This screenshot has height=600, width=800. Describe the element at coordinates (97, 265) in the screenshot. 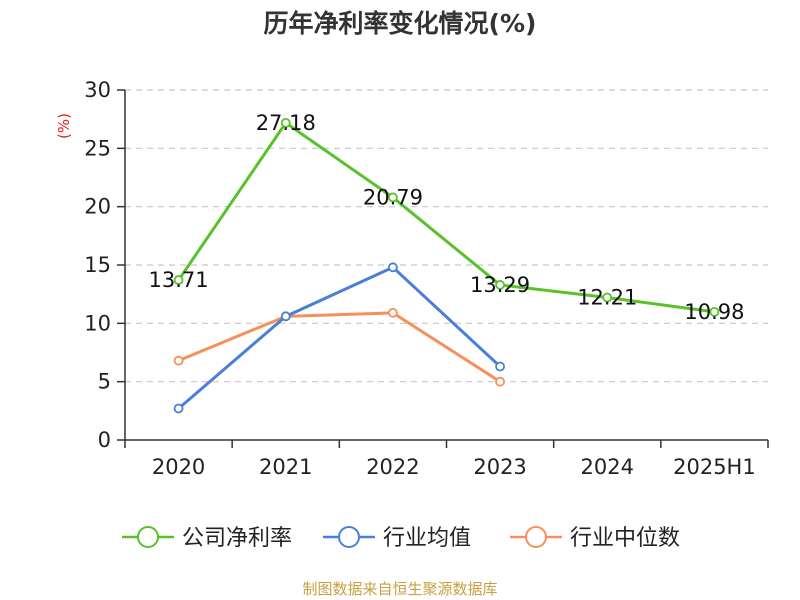

I see `y-tick-label: 15` at that location.